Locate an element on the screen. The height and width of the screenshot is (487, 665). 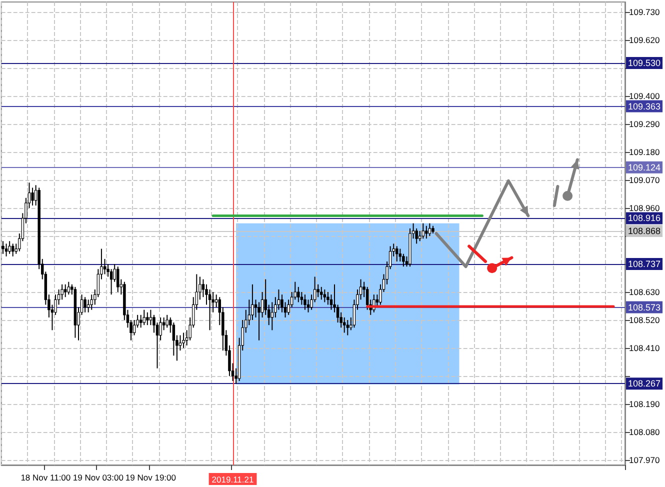
y-tick-label: 109.620 is located at coordinates (644, 40).